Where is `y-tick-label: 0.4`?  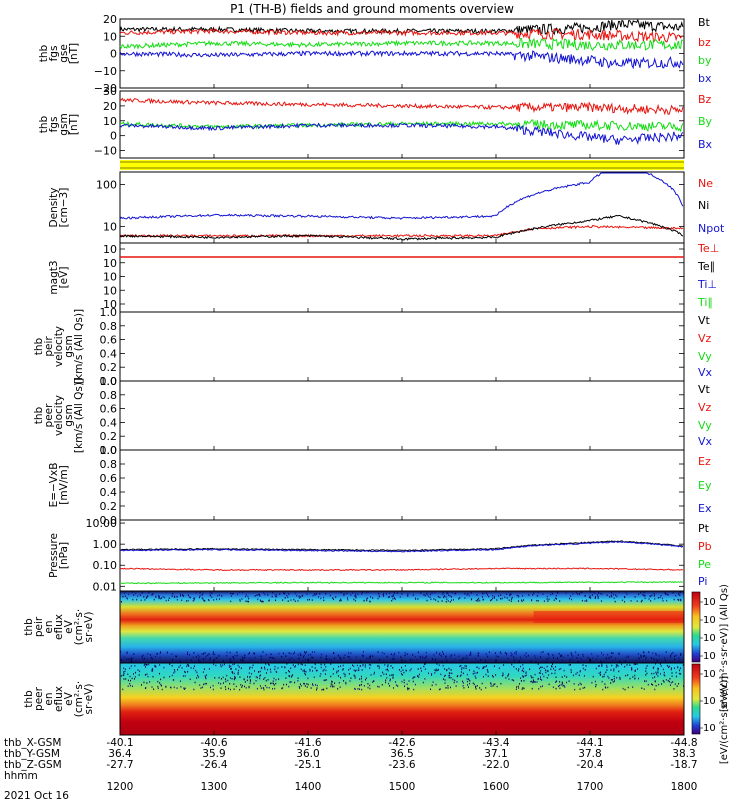 y-tick-label: 0.4 is located at coordinates (109, 353).